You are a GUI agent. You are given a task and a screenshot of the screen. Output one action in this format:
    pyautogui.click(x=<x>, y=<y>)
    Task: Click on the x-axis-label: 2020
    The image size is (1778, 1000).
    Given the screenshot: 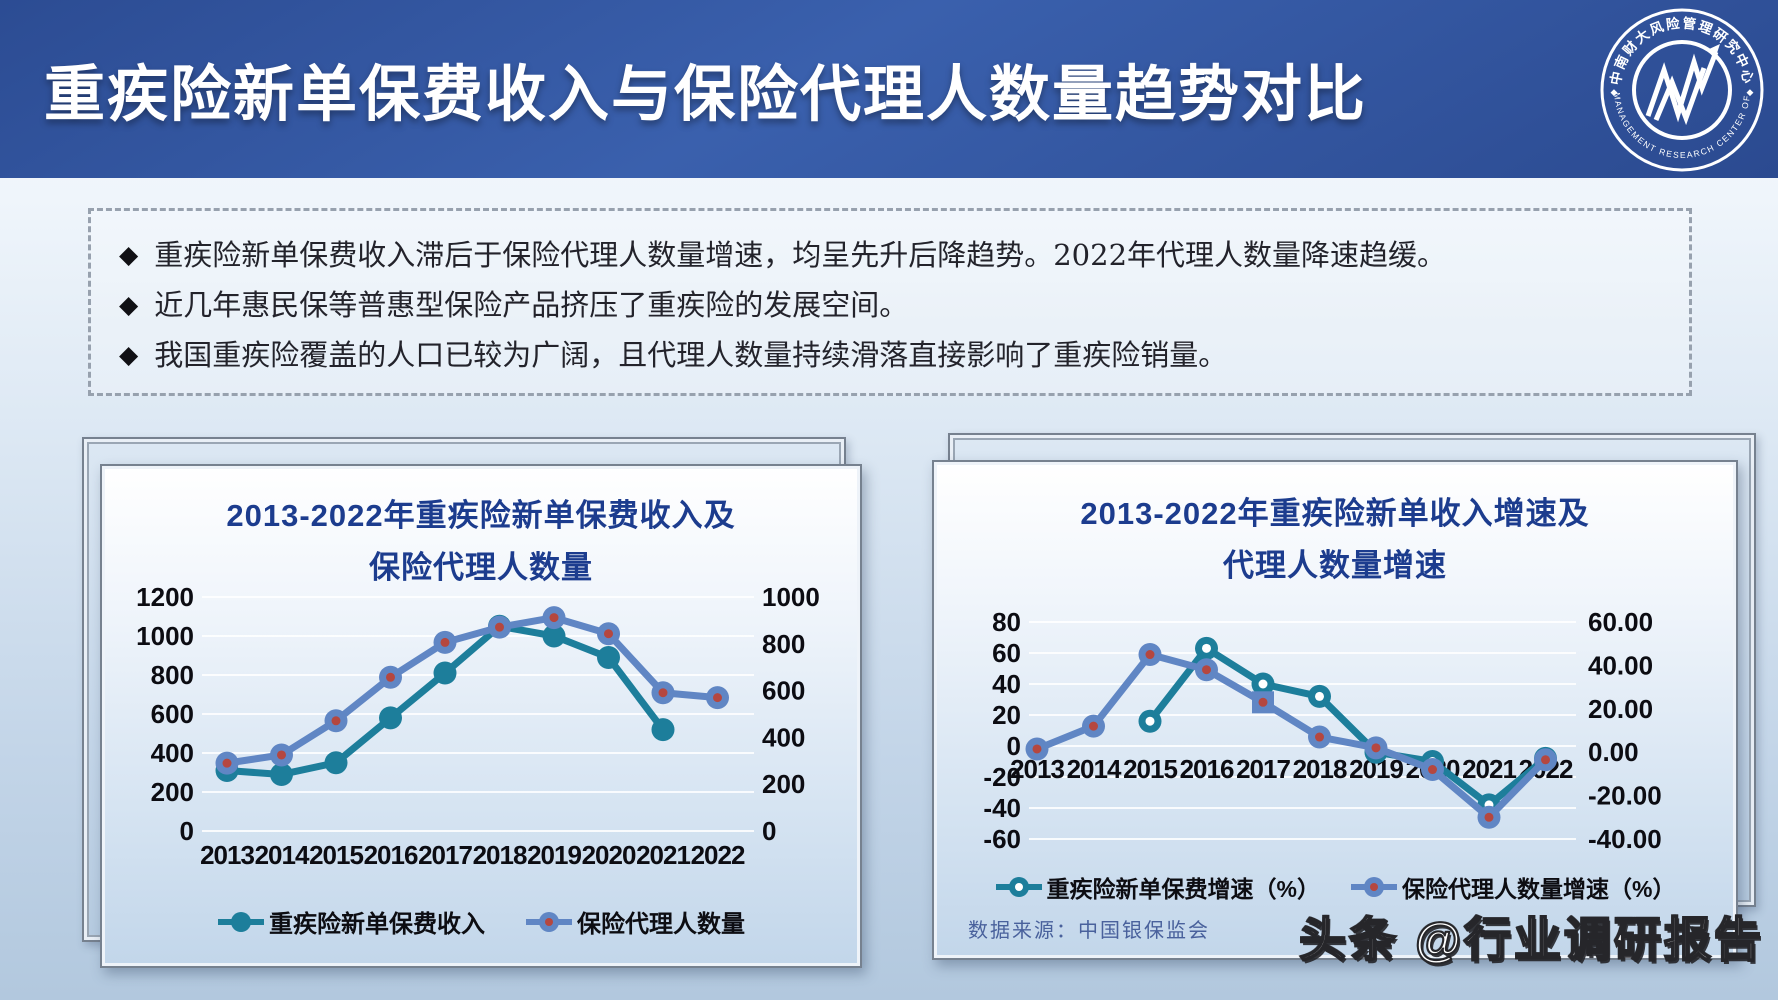 What is the action you would take?
    pyautogui.click(x=609, y=855)
    